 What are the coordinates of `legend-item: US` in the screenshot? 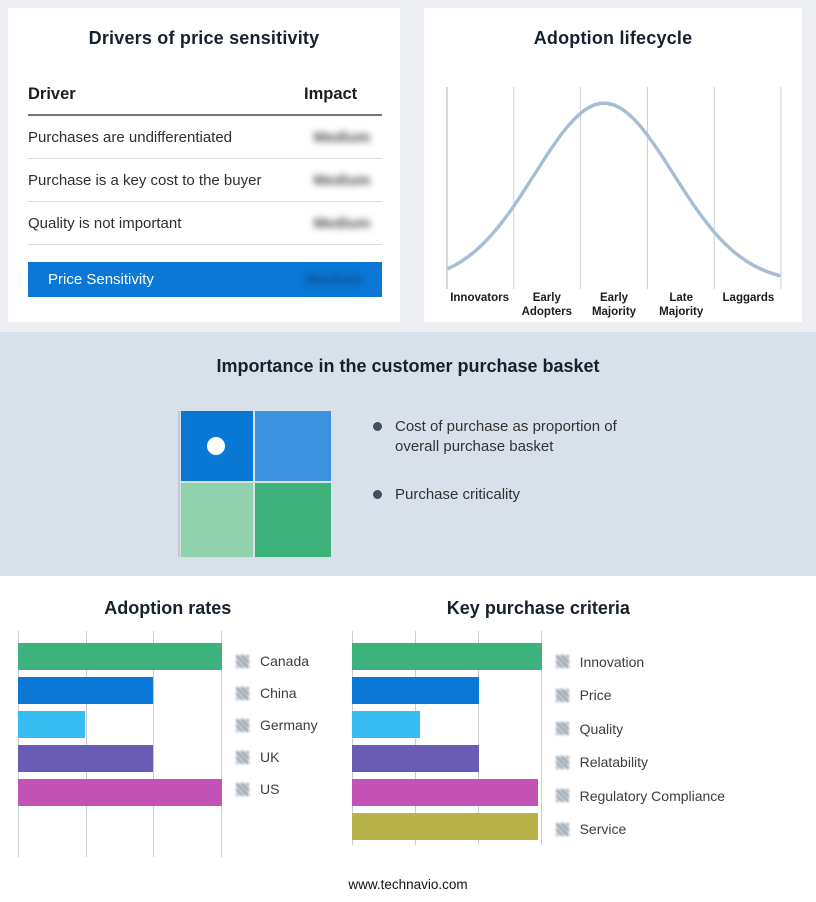 It's located at (277, 789).